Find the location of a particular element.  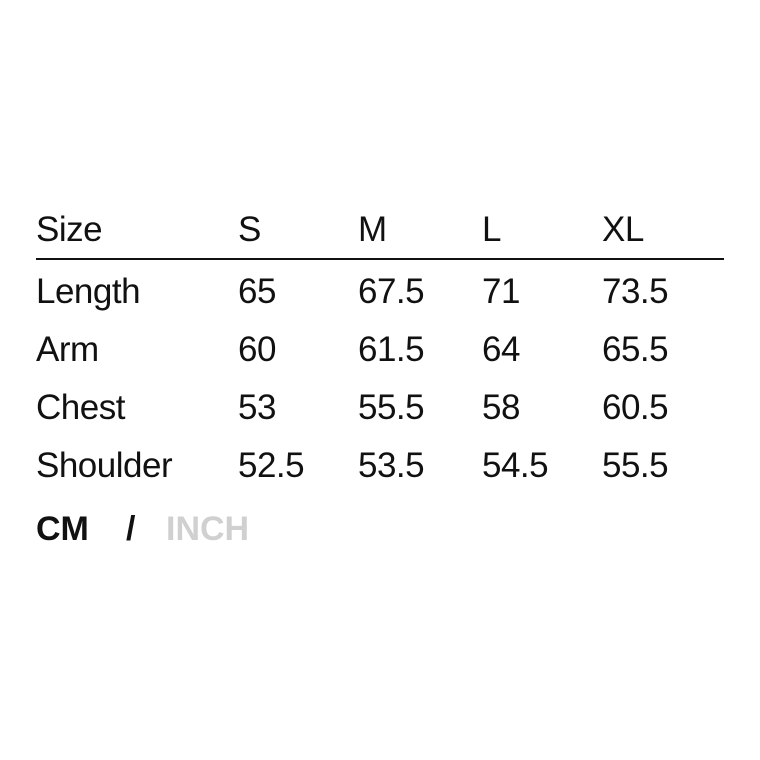

cell: 64 is located at coordinates (501, 349).